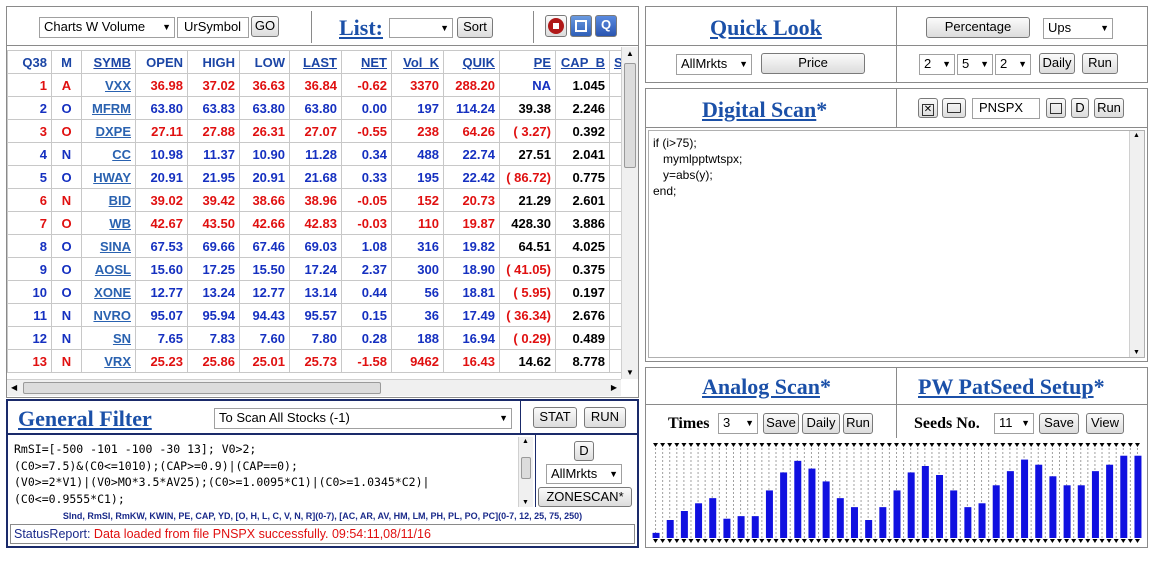  Describe the element at coordinates (108, 108) in the screenshot. I see `symbol-link: MFRM` at that location.